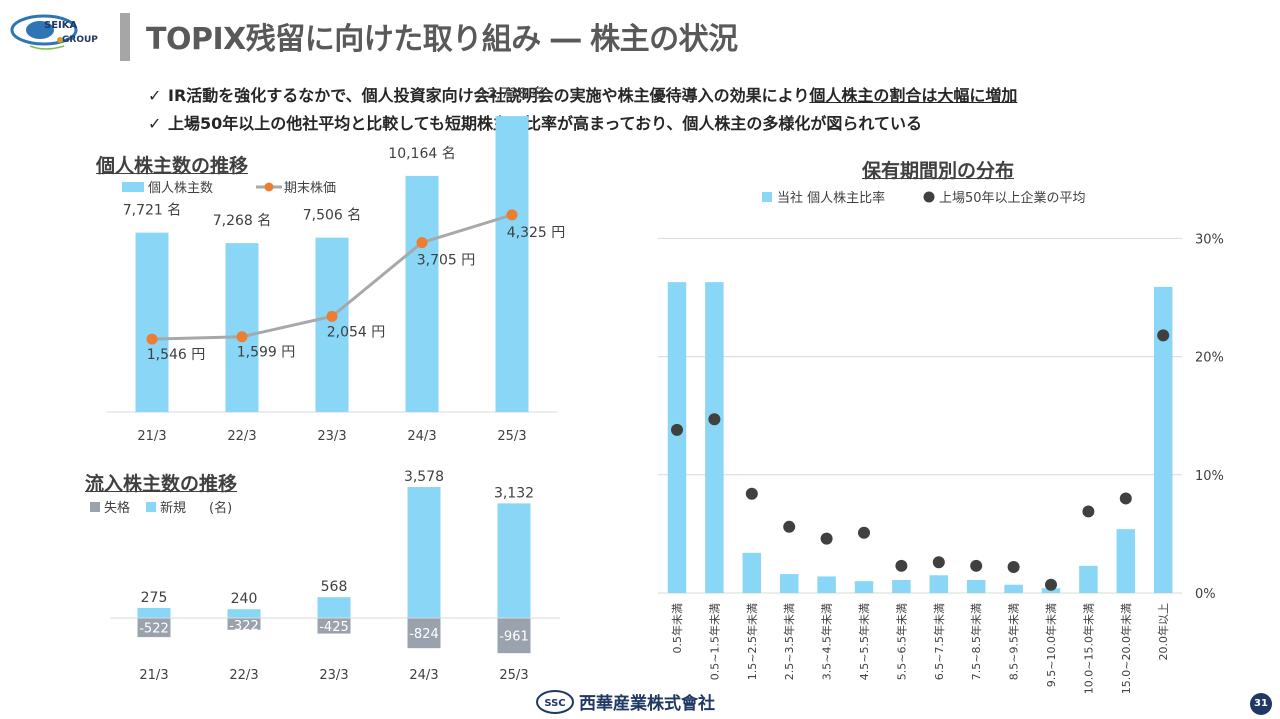  What do you see at coordinates (554, 703) in the screenshot?
I see `company-mark: SSC` at bounding box center [554, 703].